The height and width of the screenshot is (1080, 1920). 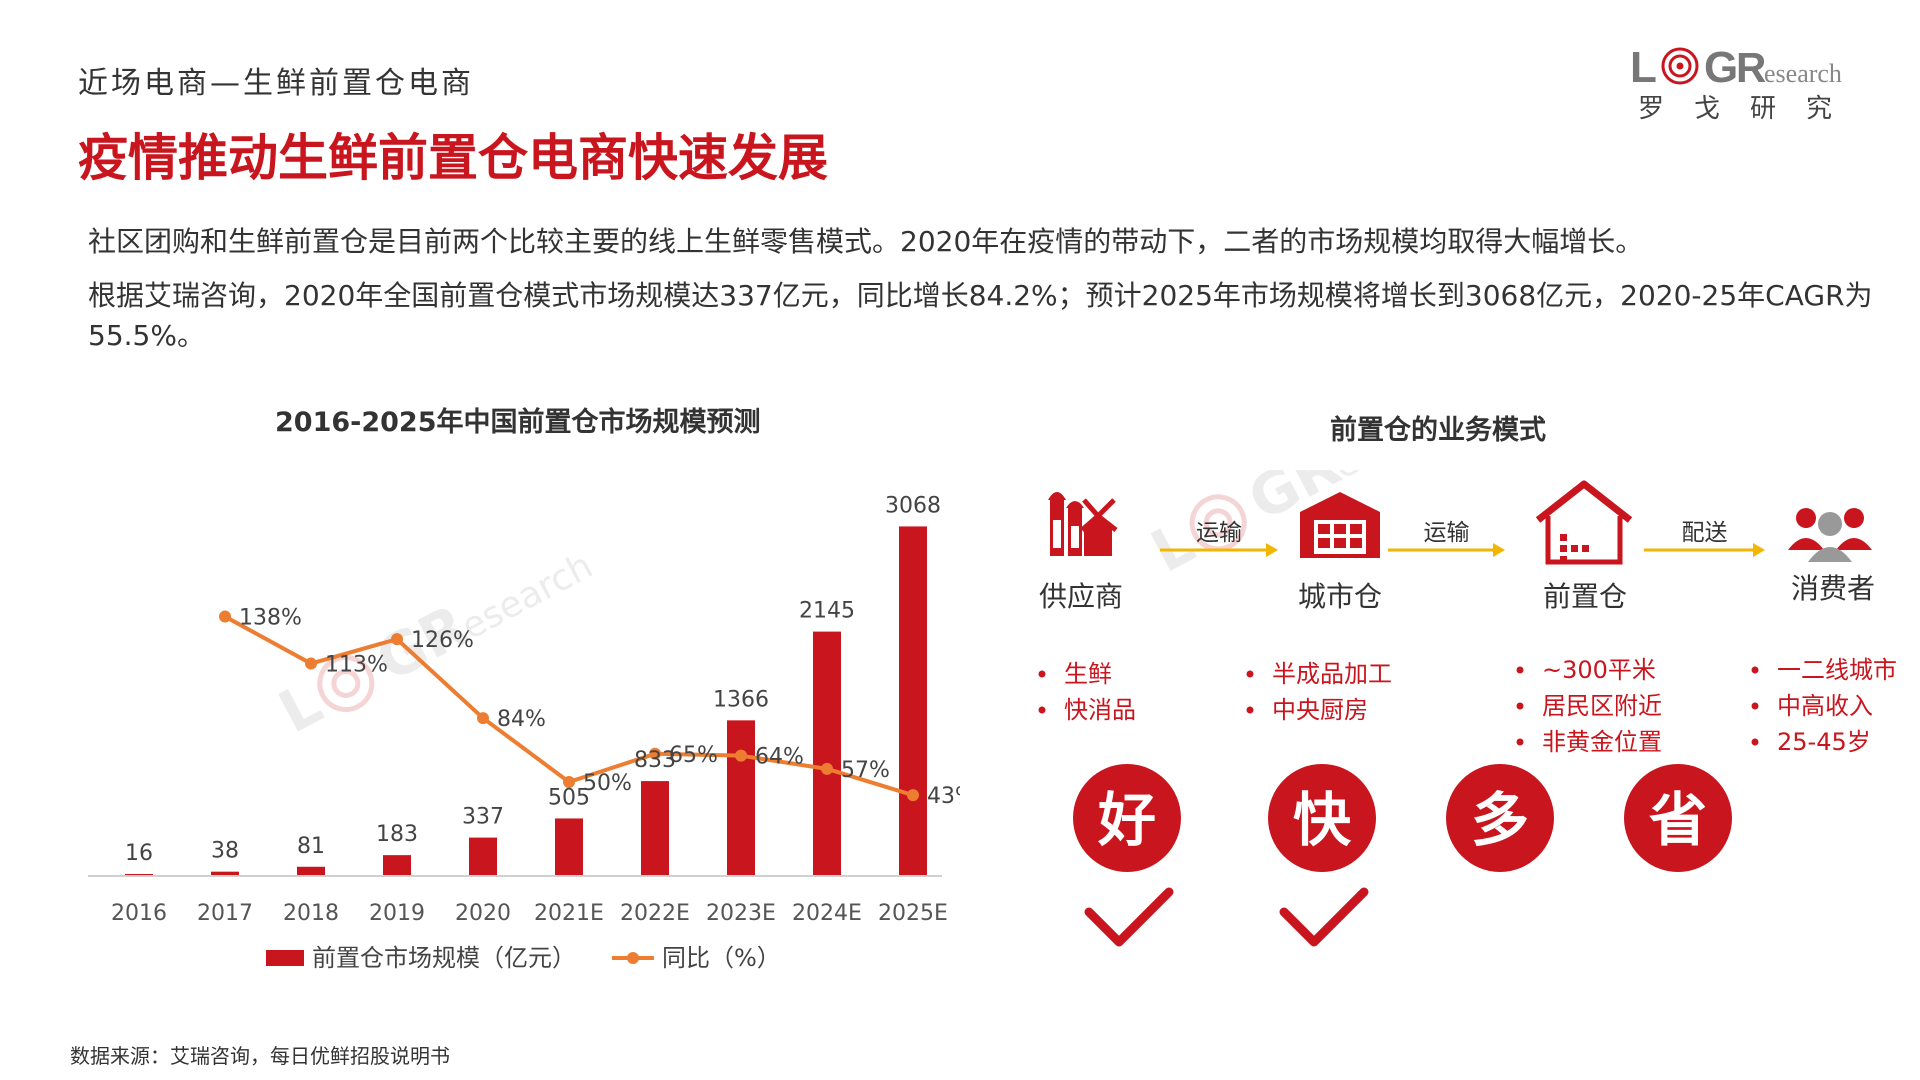 What do you see at coordinates (1081, 596) in the screenshot?
I see `node-label-1: 供应商` at bounding box center [1081, 596].